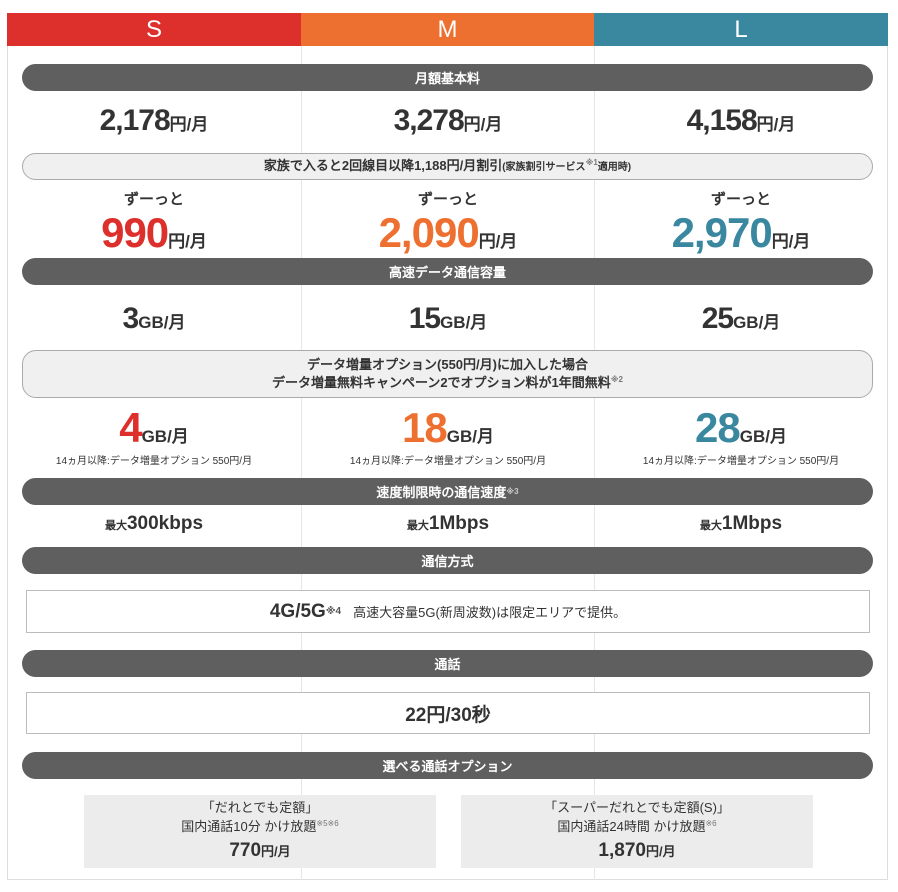 This screenshot has width=898, height=892. What do you see at coordinates (637, 831) in the screenshot?
I see `call-option-card: 「スーパーだれとでも定額(S)」 国内通話24時間 かけ放題※6 1,870円/月` at bounding box center [637, 831].